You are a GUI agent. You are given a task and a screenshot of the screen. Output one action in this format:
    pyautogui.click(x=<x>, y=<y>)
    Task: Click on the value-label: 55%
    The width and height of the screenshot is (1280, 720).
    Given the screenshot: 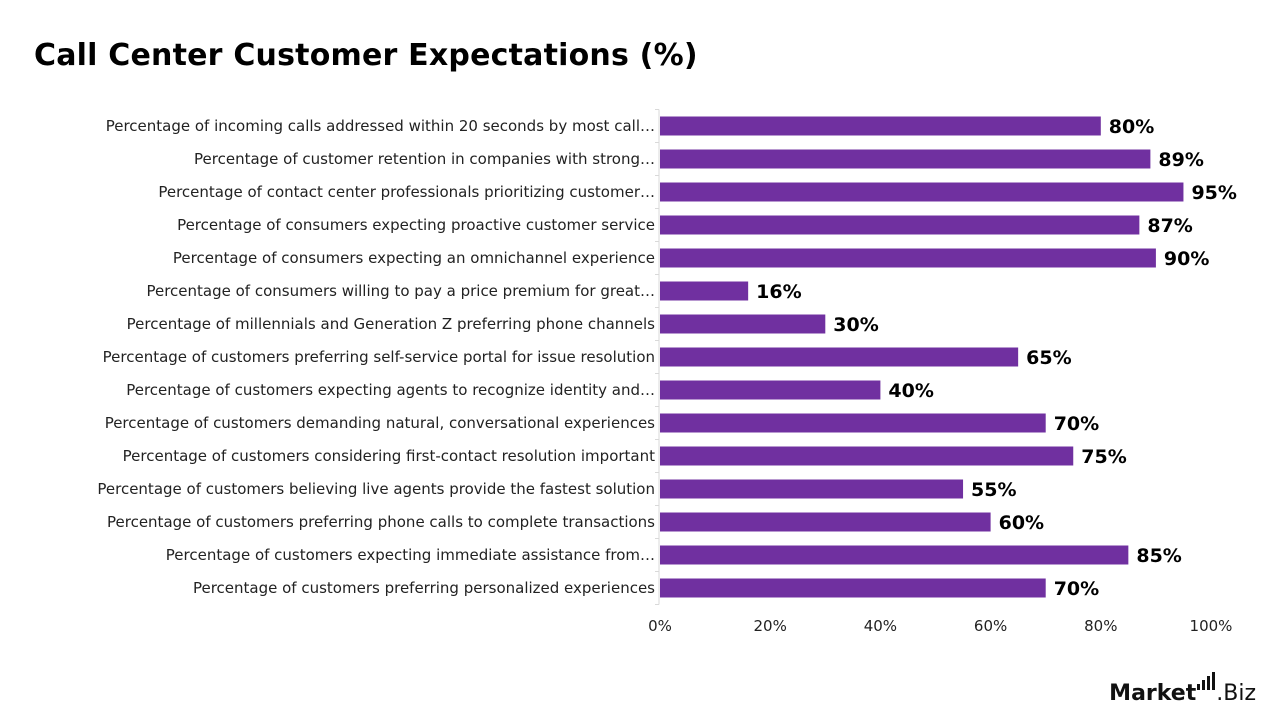 What is the action you would take?
    pyautogui.click(x=993, y=490)
    